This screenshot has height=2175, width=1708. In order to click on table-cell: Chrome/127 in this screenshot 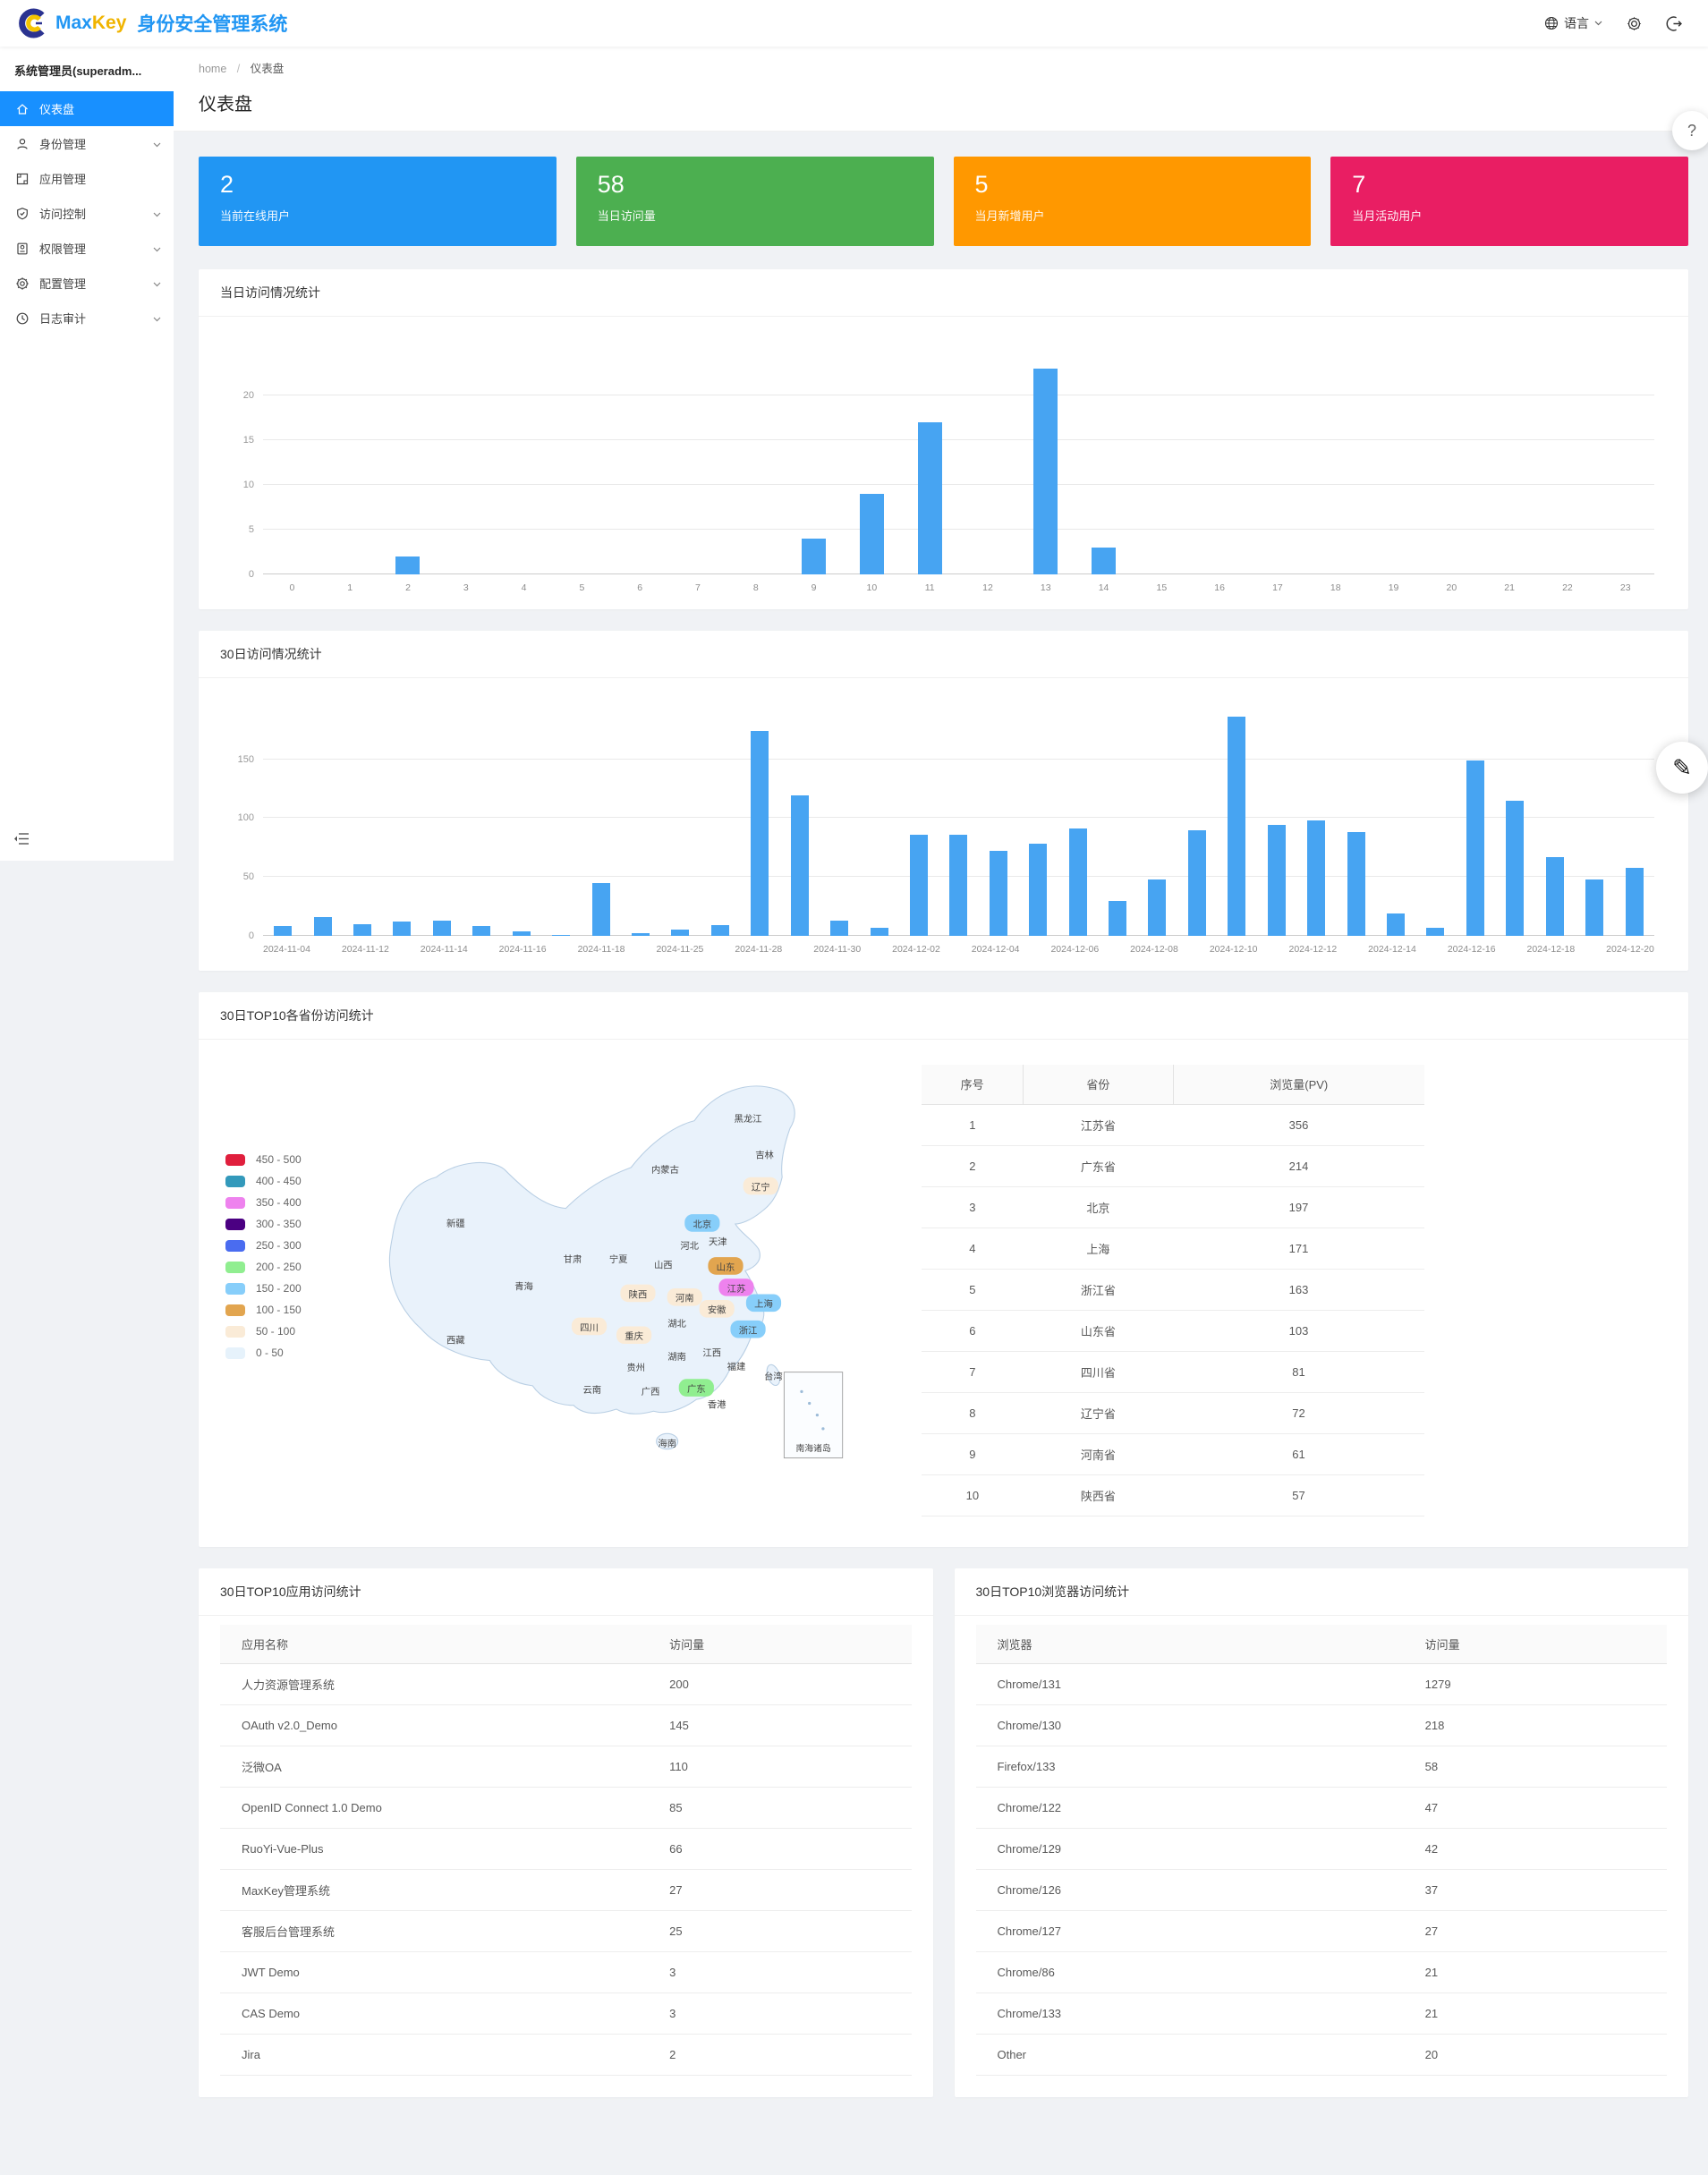, I will do `click(1200, 1931)`.